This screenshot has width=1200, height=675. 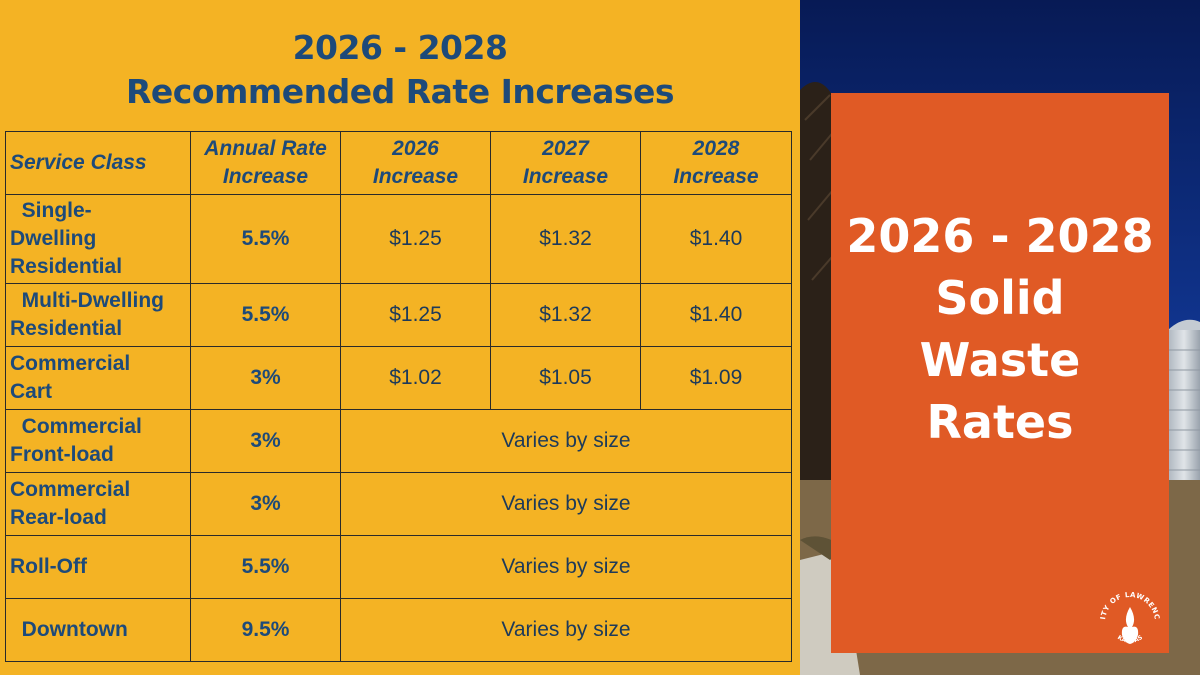 What do you see at coordinates (1000, 329) in the screenshot?
I see `panel-heading: 2026 - 2028 Solid Waste Rates` at bounding box center [1000, 329].